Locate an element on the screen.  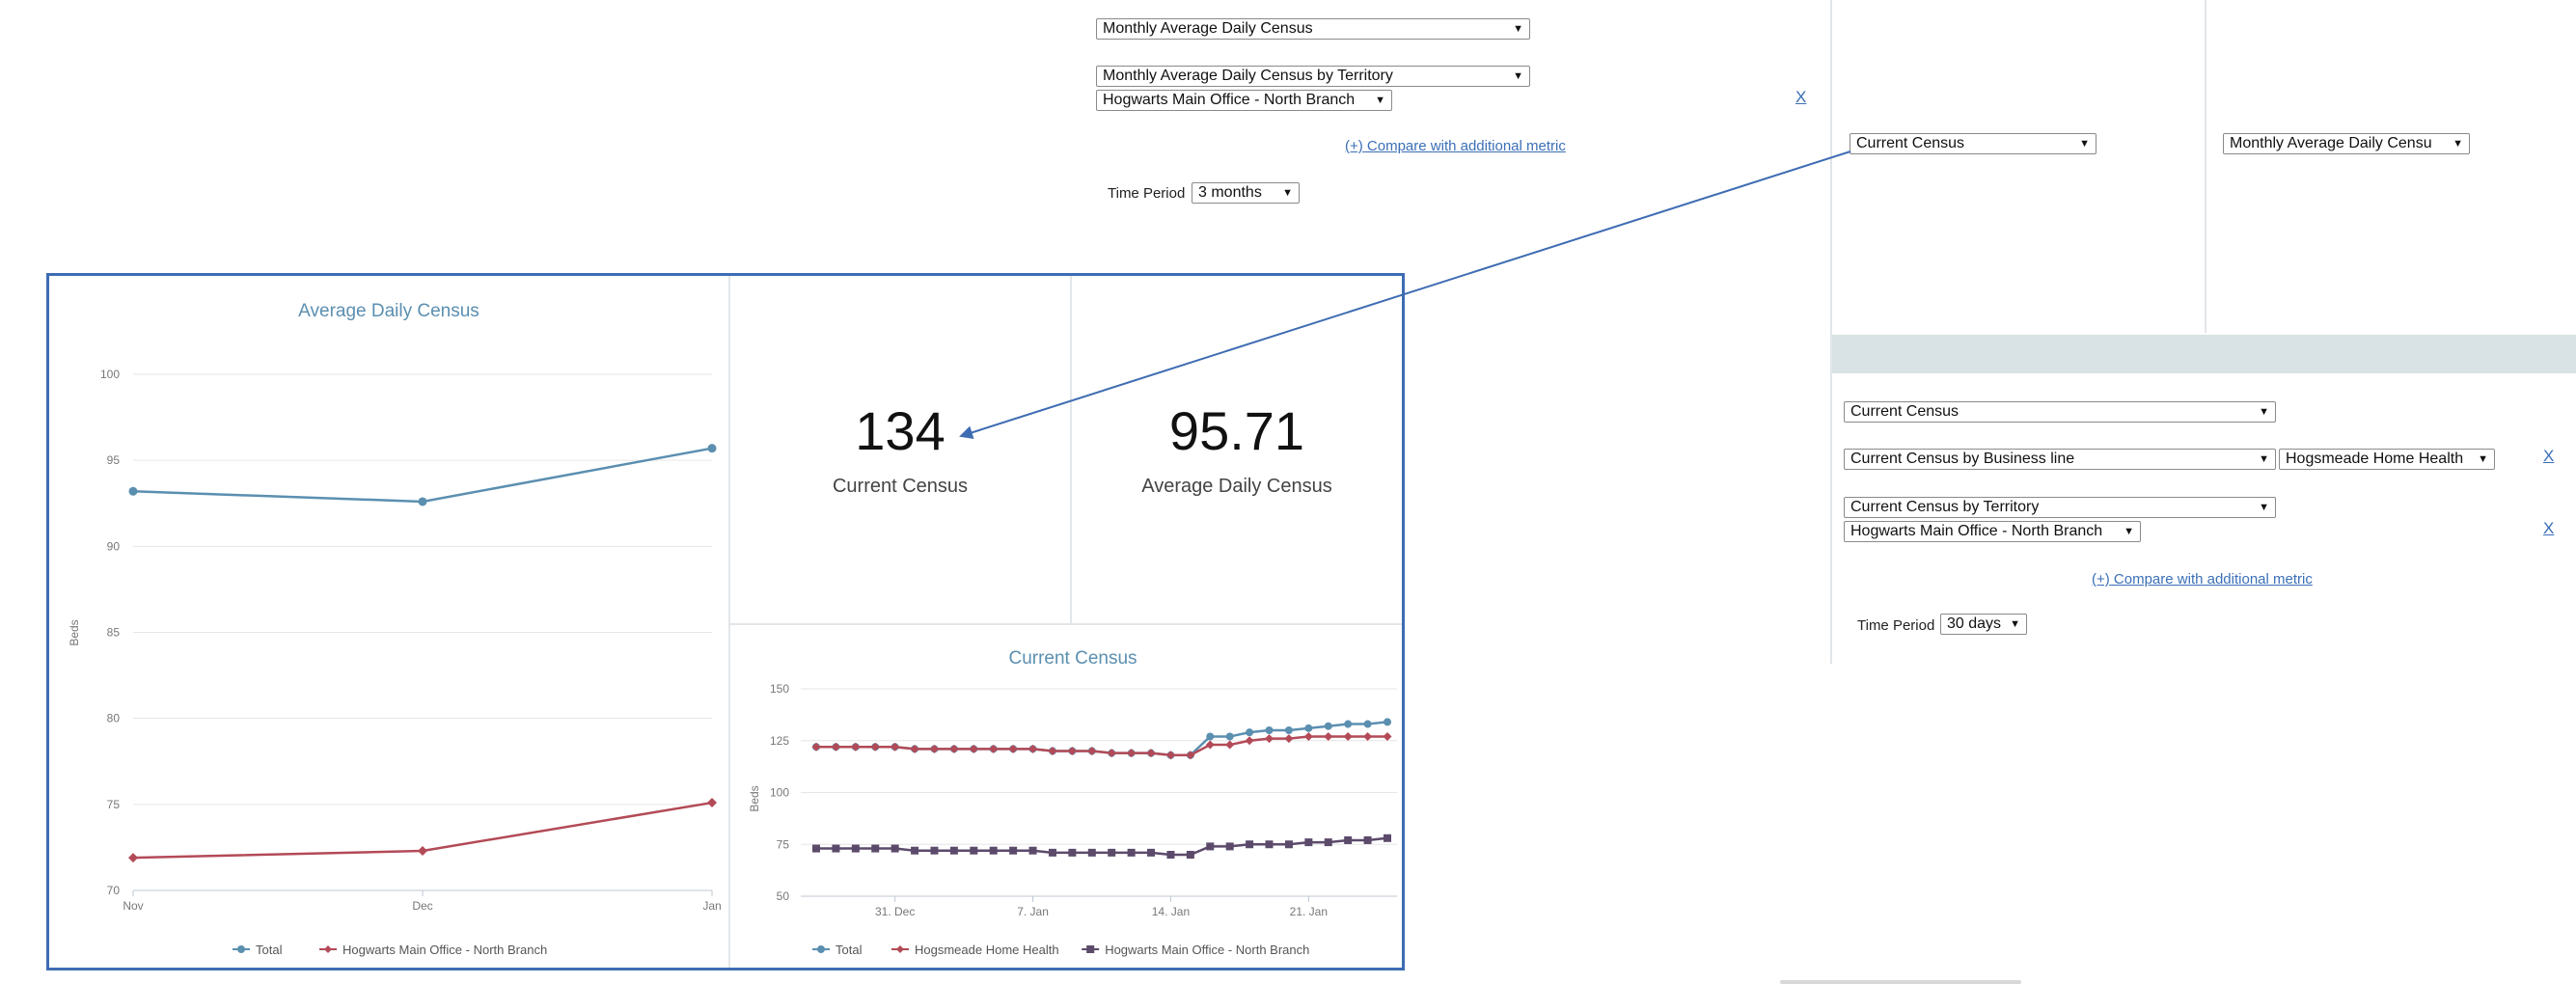
x-tick-label: Jan is located at coordinates (712, 906).